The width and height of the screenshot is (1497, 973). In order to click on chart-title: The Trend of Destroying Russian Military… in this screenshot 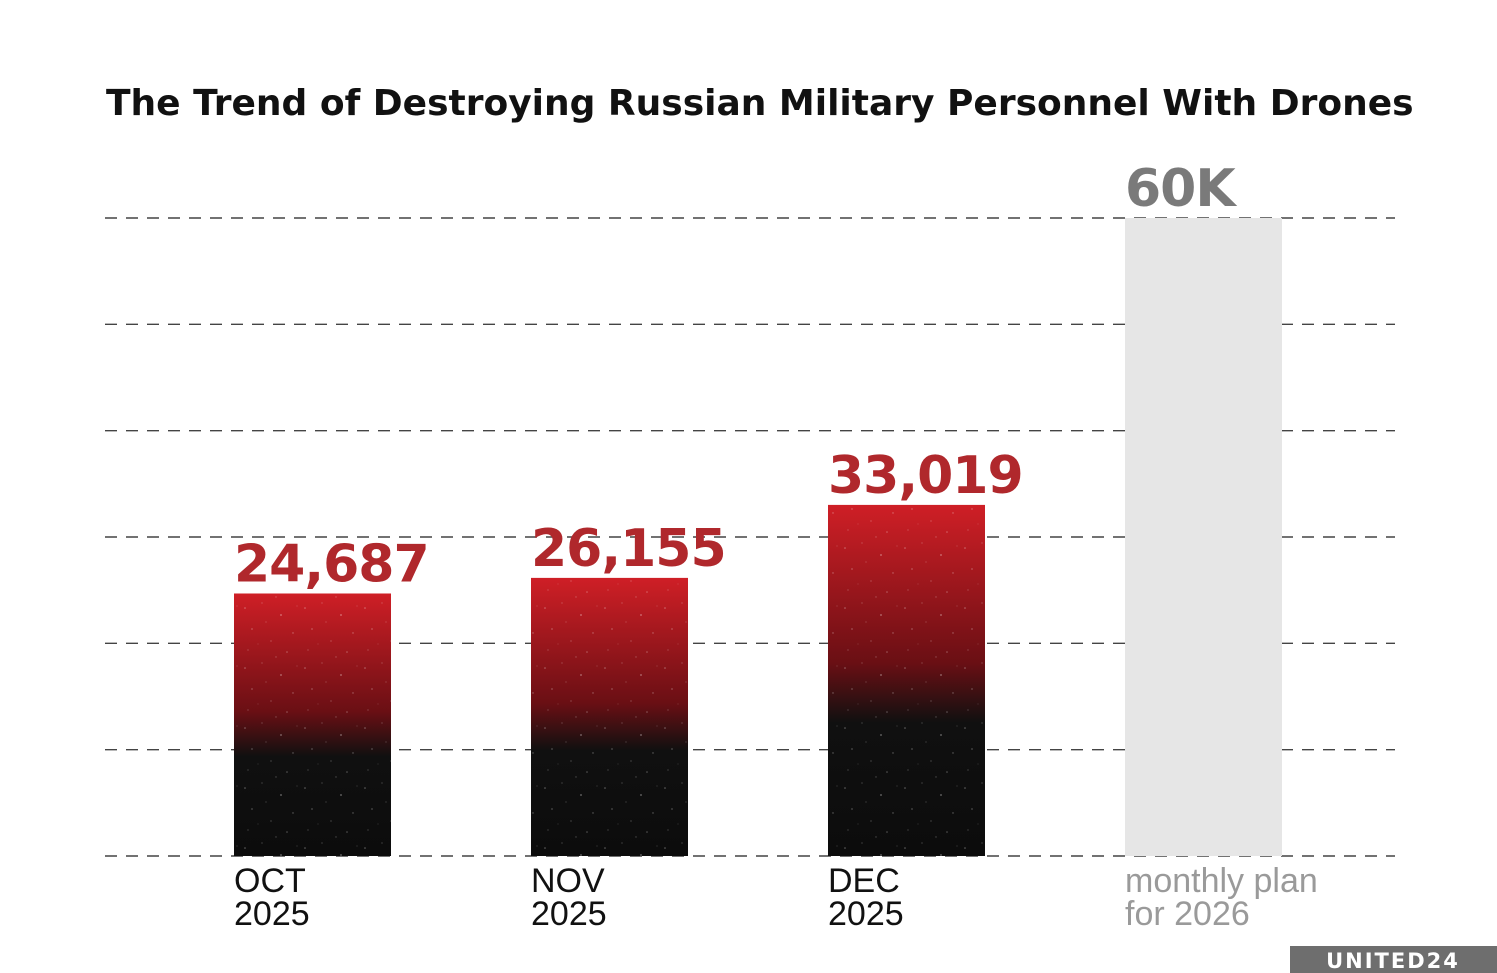, I will do `click(760, 103)`.